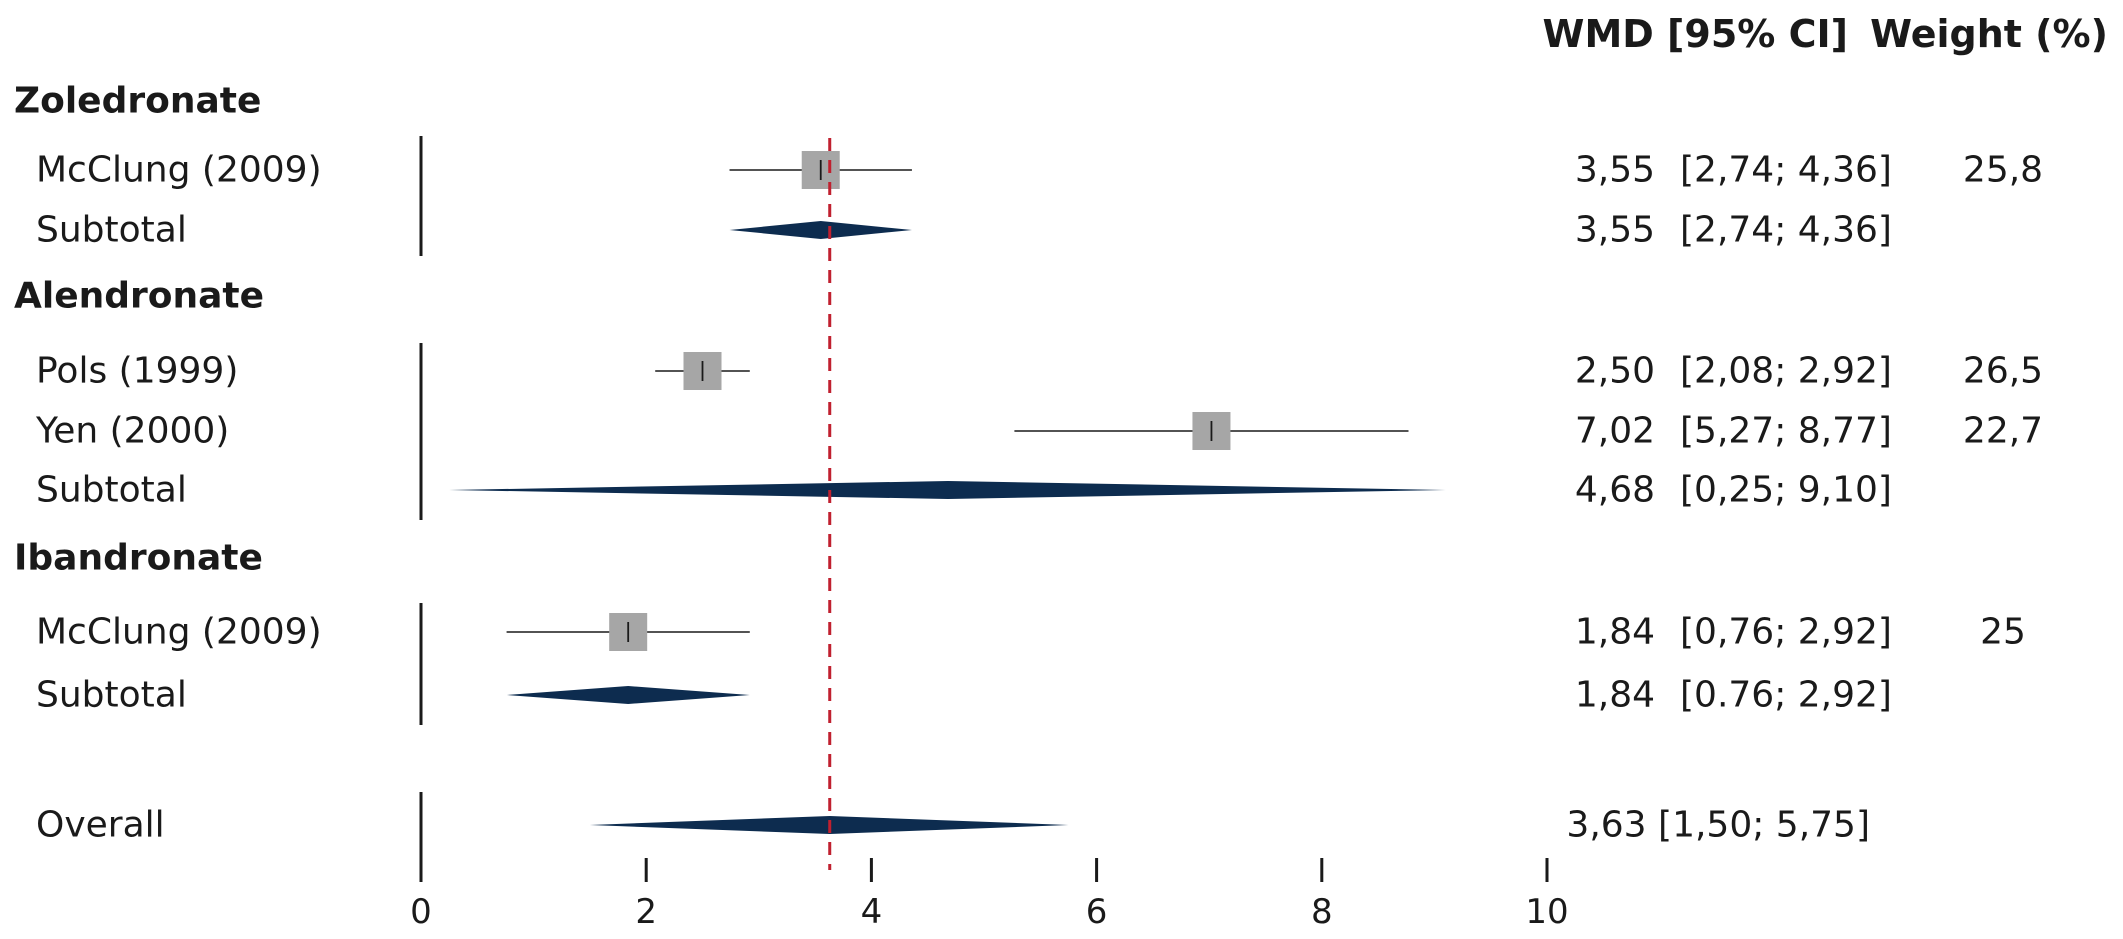 Image resolution: width=2123 pixels, height=939 pixels. What do you see at coordinates (1615, 371) in the screenshot?
I see `estimate-value: 2,50` at bounding box center [1615, 371].